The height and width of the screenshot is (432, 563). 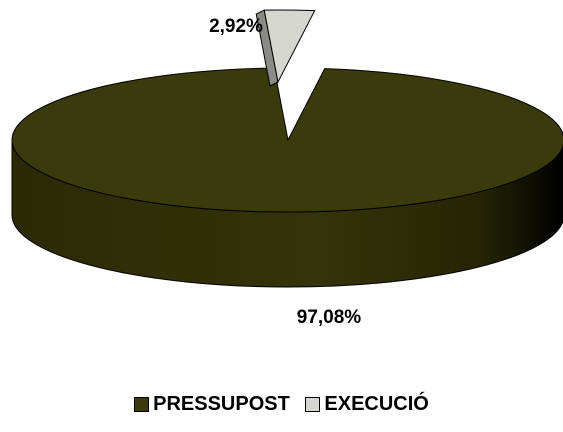 I want to click on legend-swatch-execucio, so click(x=313, y=404).